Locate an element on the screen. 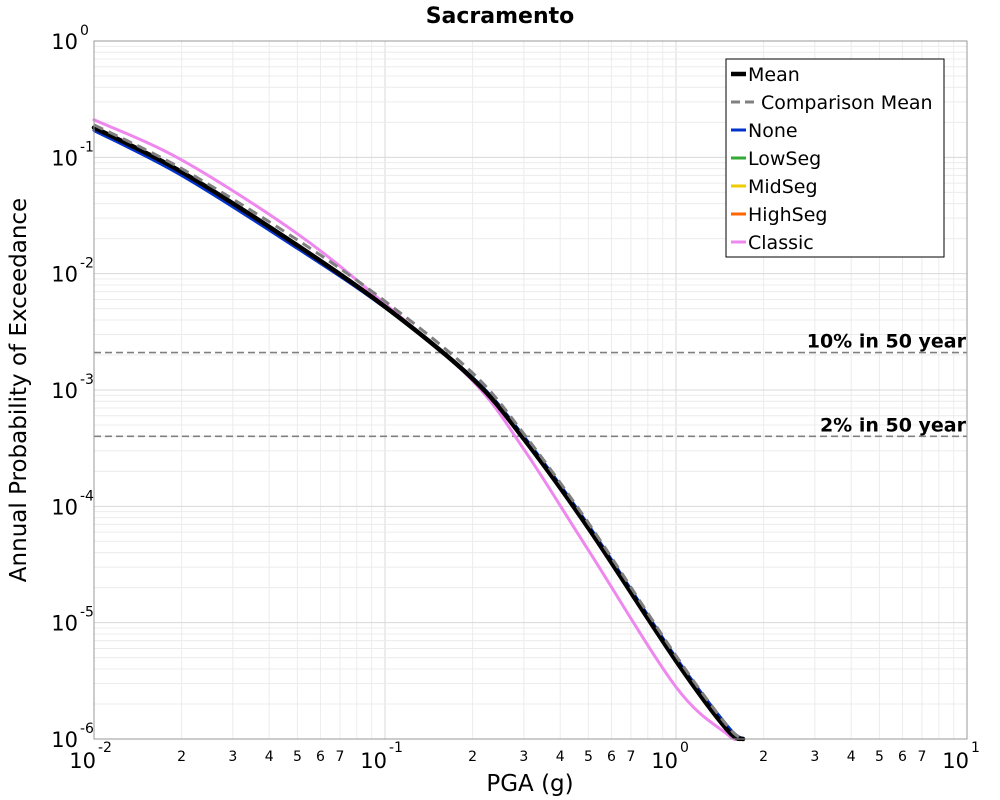 The width and height of the screenshot is (1000, 800). x-axis-label: PGA (g) is located at coordinates (529, 784).